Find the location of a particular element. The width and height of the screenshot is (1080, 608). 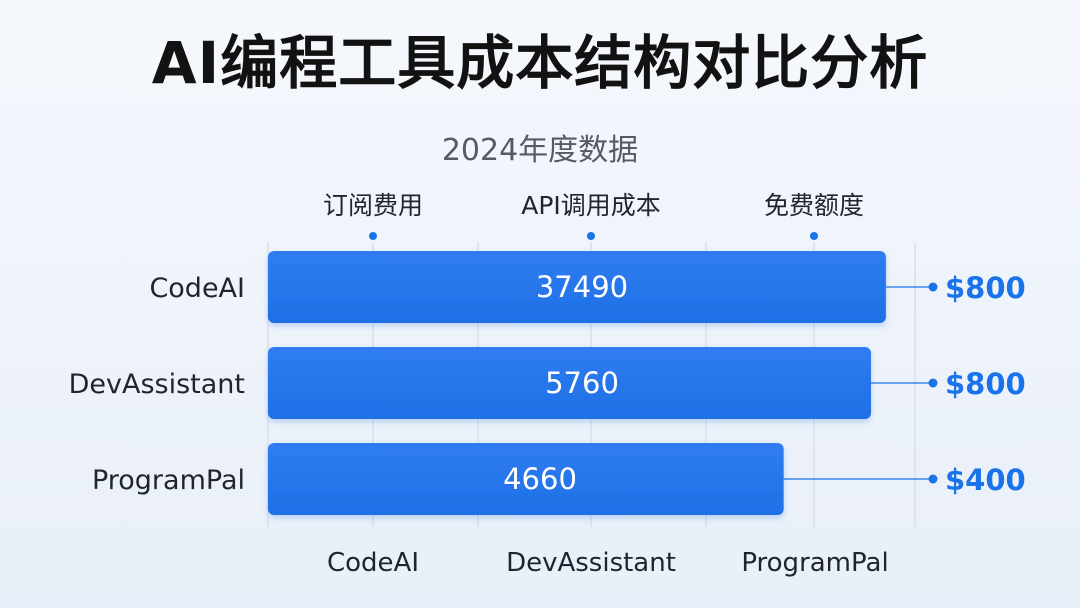

chart-title: AI编程工具成本结构对比分析 is located at coordinates (540, 63).